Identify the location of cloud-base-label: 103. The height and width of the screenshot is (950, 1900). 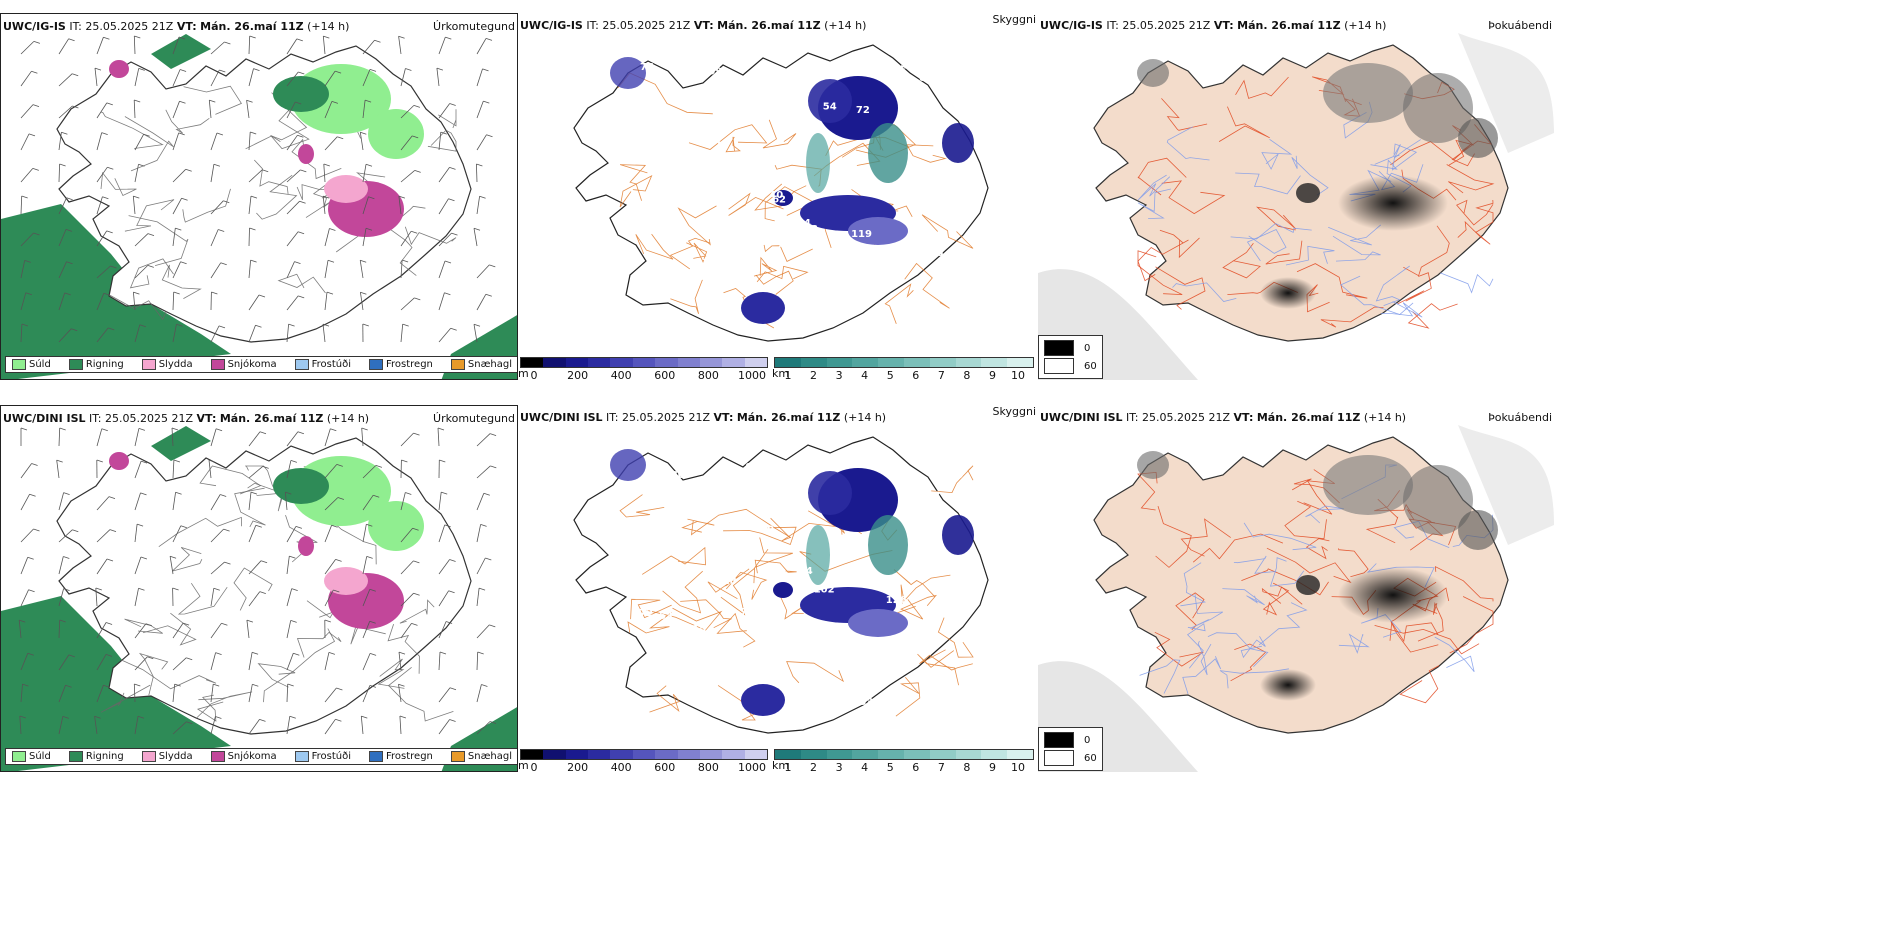
(807, 229).